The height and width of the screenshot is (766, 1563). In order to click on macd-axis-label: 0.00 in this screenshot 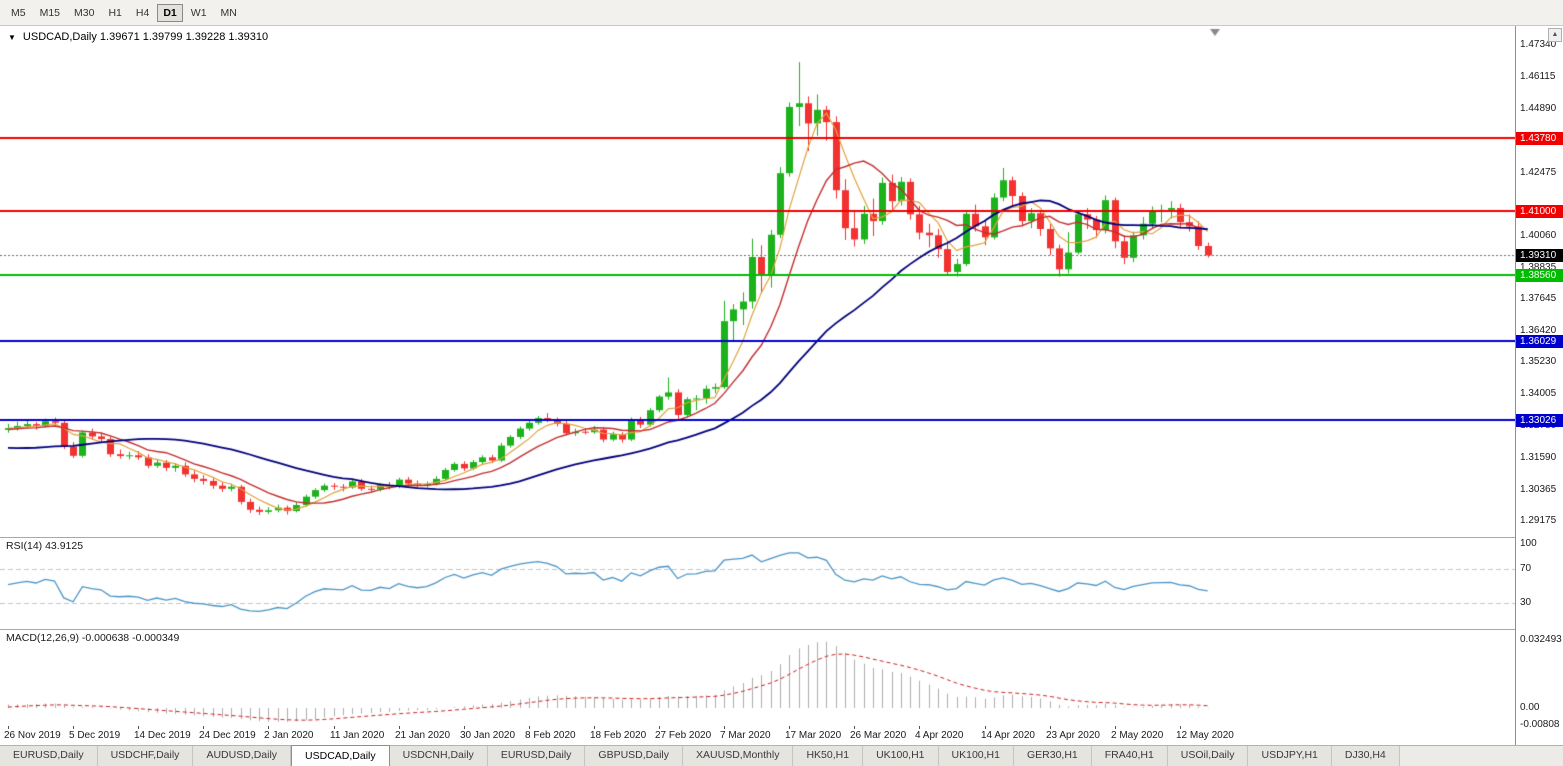, I will do `click(1530, 707)`.